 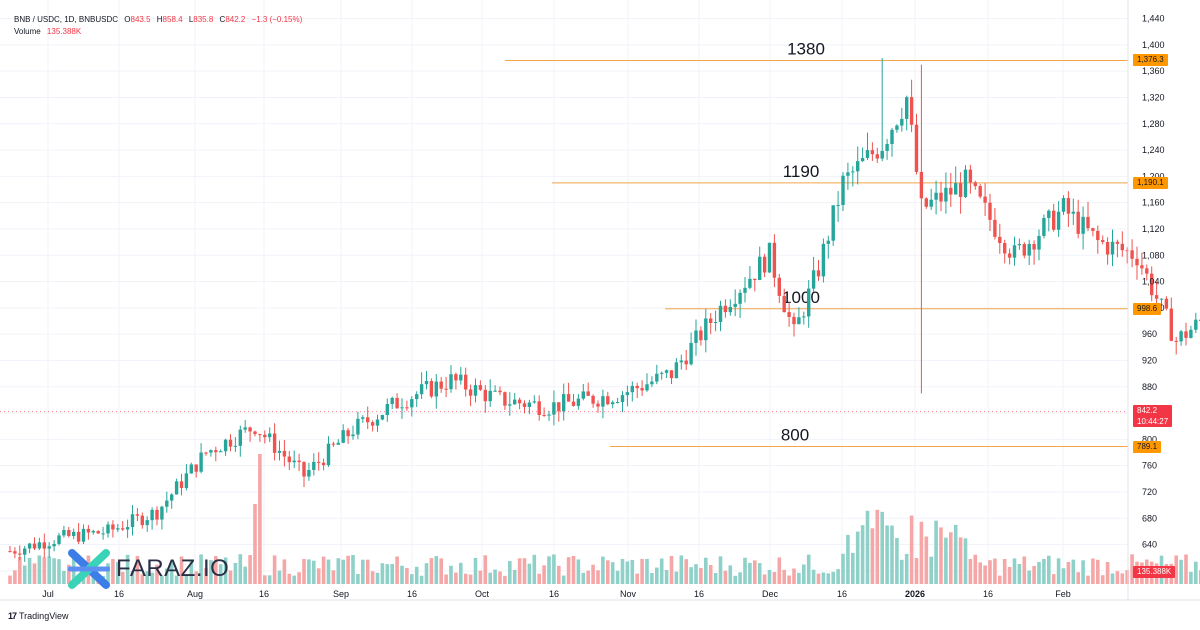 What do you see at coordinates (203, 19) in the screenshot?
I see `low-value: 835.8` at bounding box center [203, 19].